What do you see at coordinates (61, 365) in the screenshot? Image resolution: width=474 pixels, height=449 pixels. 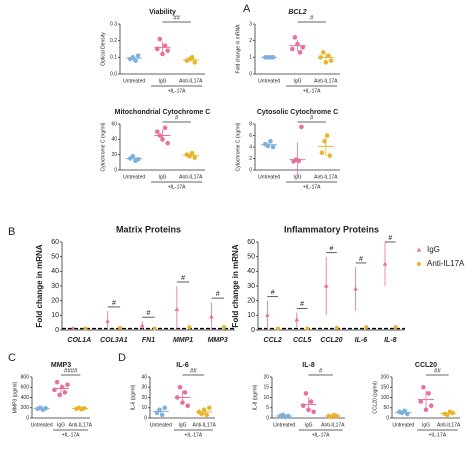 I see `chart-title: MMP3` at bounding box center [61, 365].